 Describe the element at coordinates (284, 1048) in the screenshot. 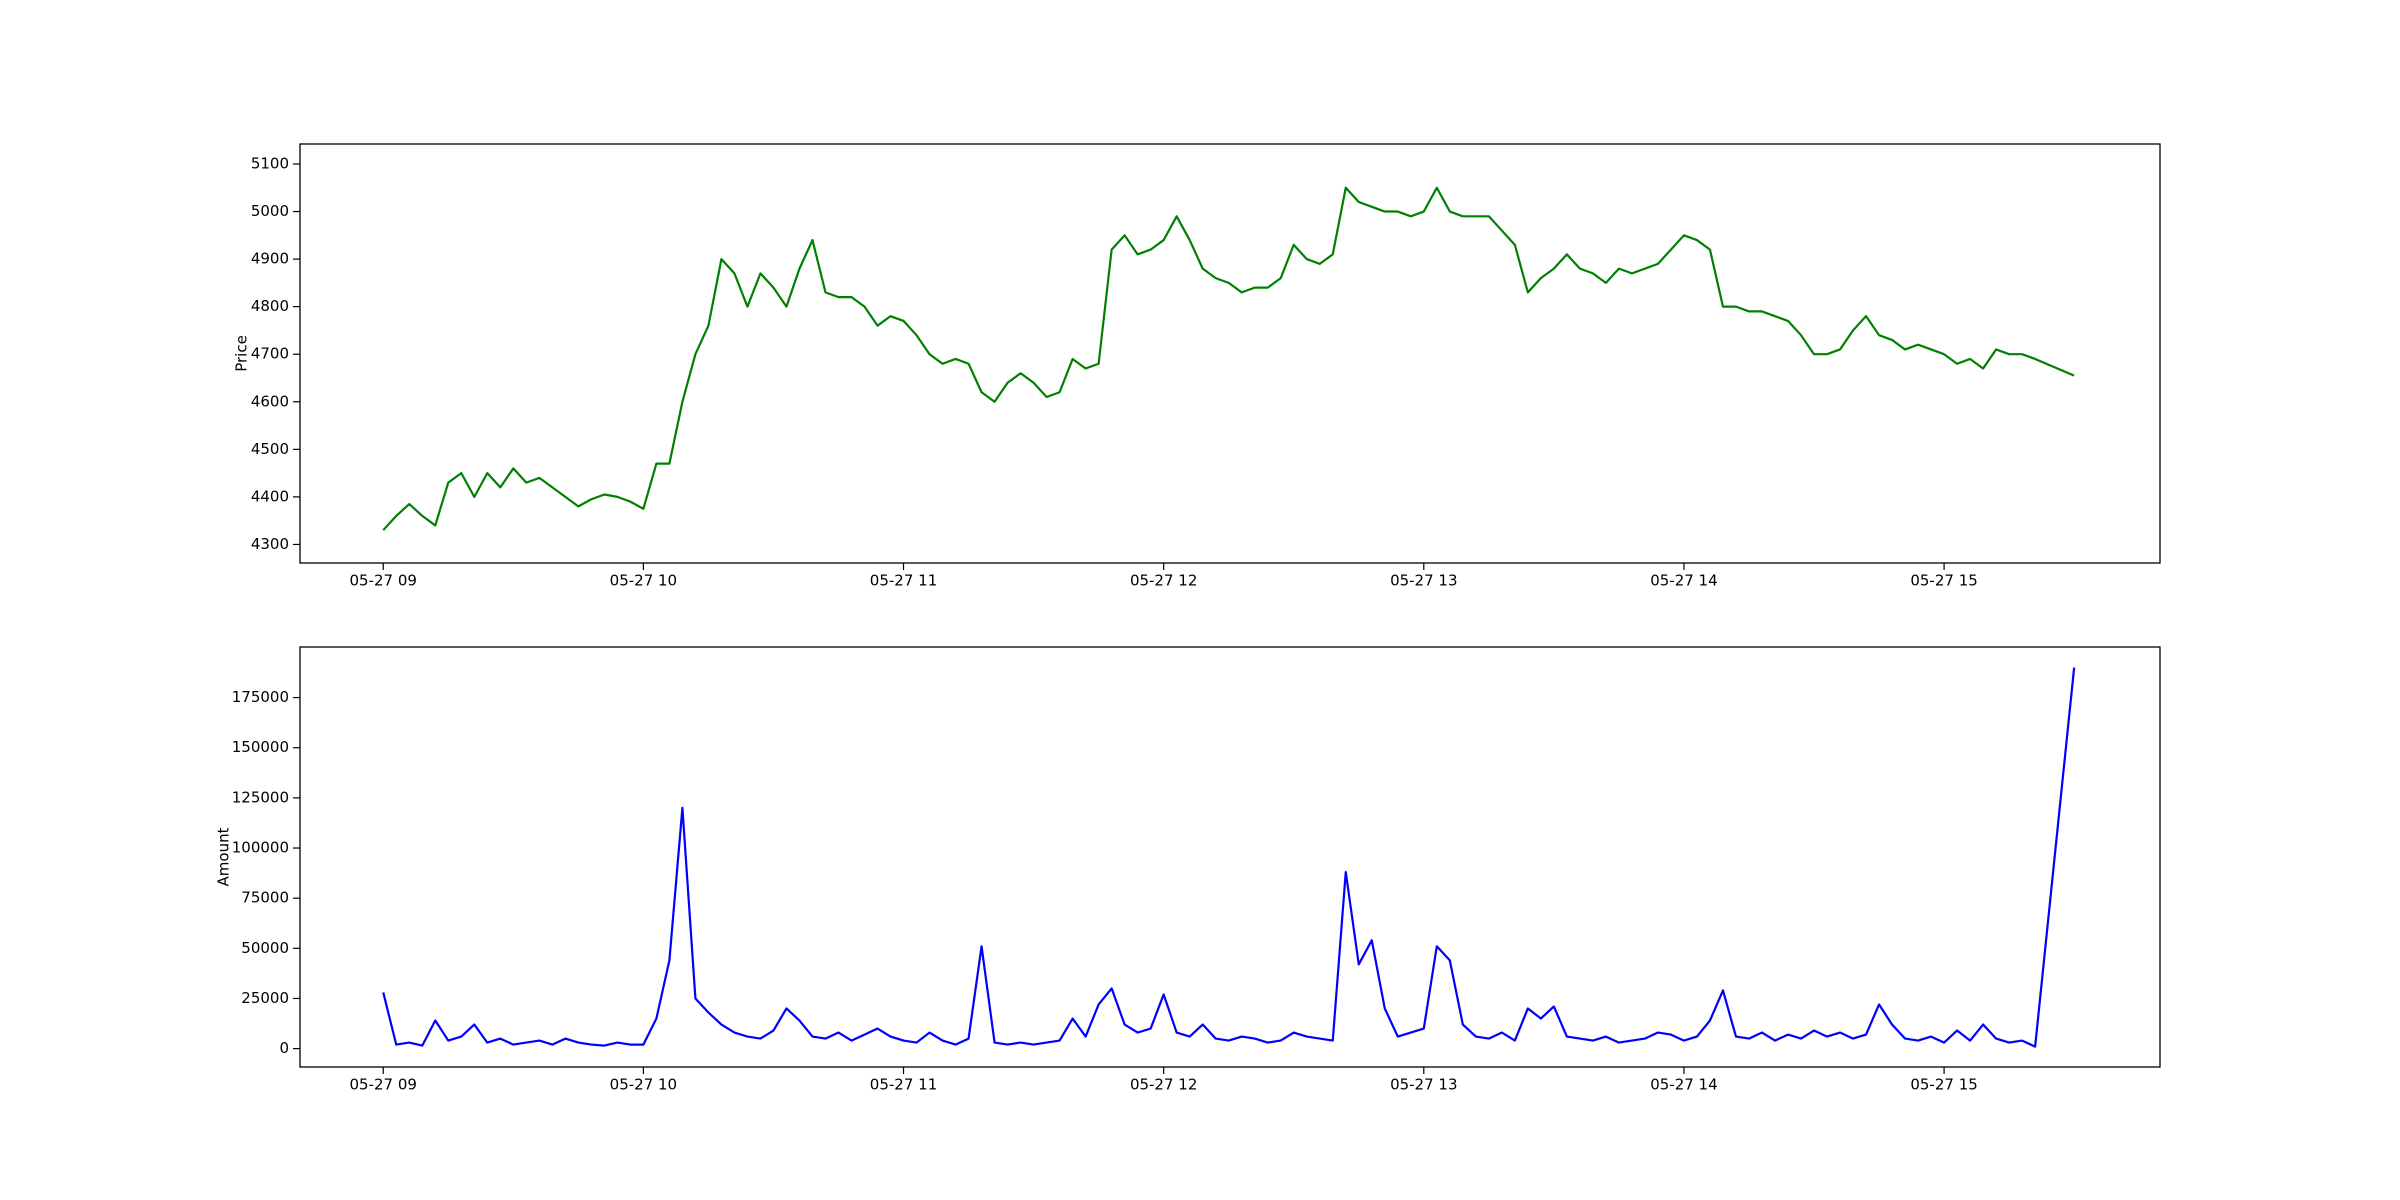

I see `y-tick-label: 0` at that location.